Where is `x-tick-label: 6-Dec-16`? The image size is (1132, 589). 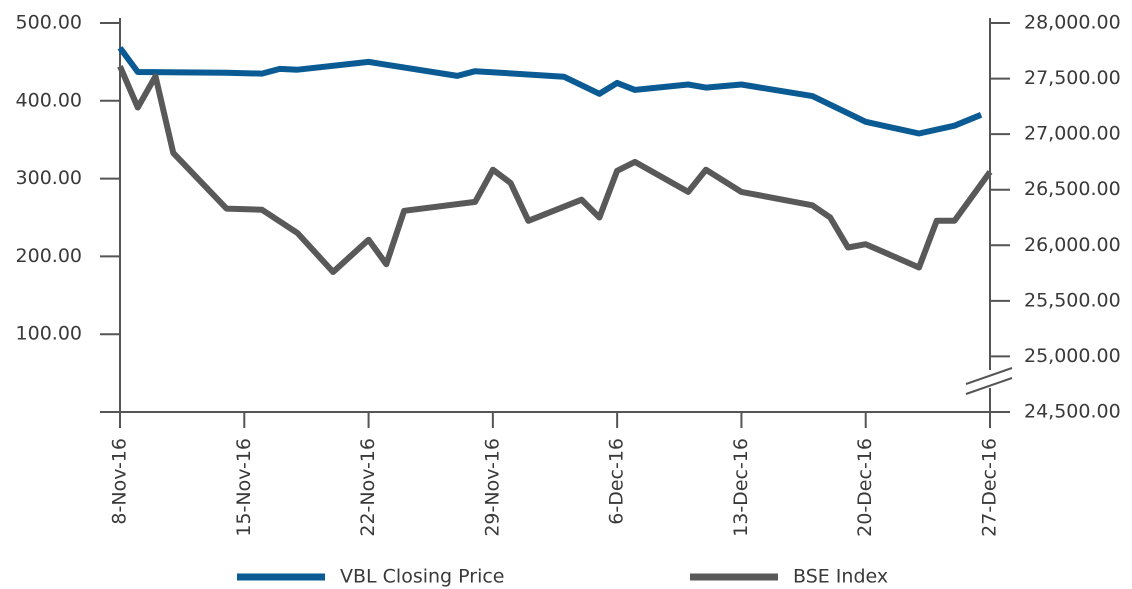
x-tick-label: 6-Dec-16 is located at coordinates (617, 481).